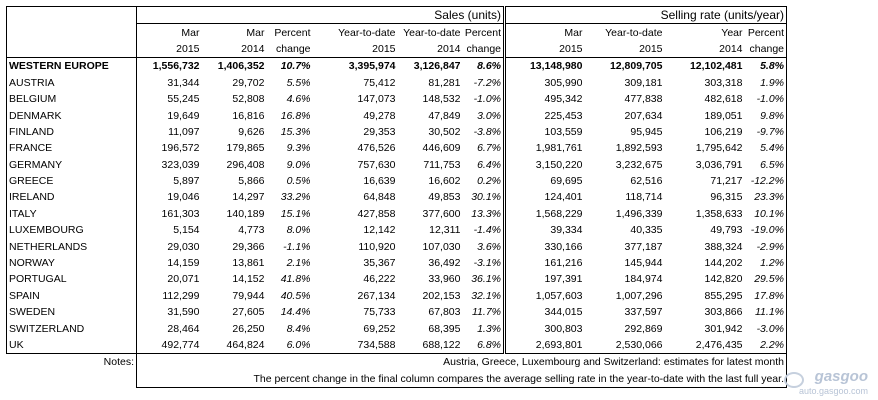  What do you see at coordinates (71, 230) in the screenshot?
I see `country-name: LUXEMBOURG` at bounding box center [71, 230].